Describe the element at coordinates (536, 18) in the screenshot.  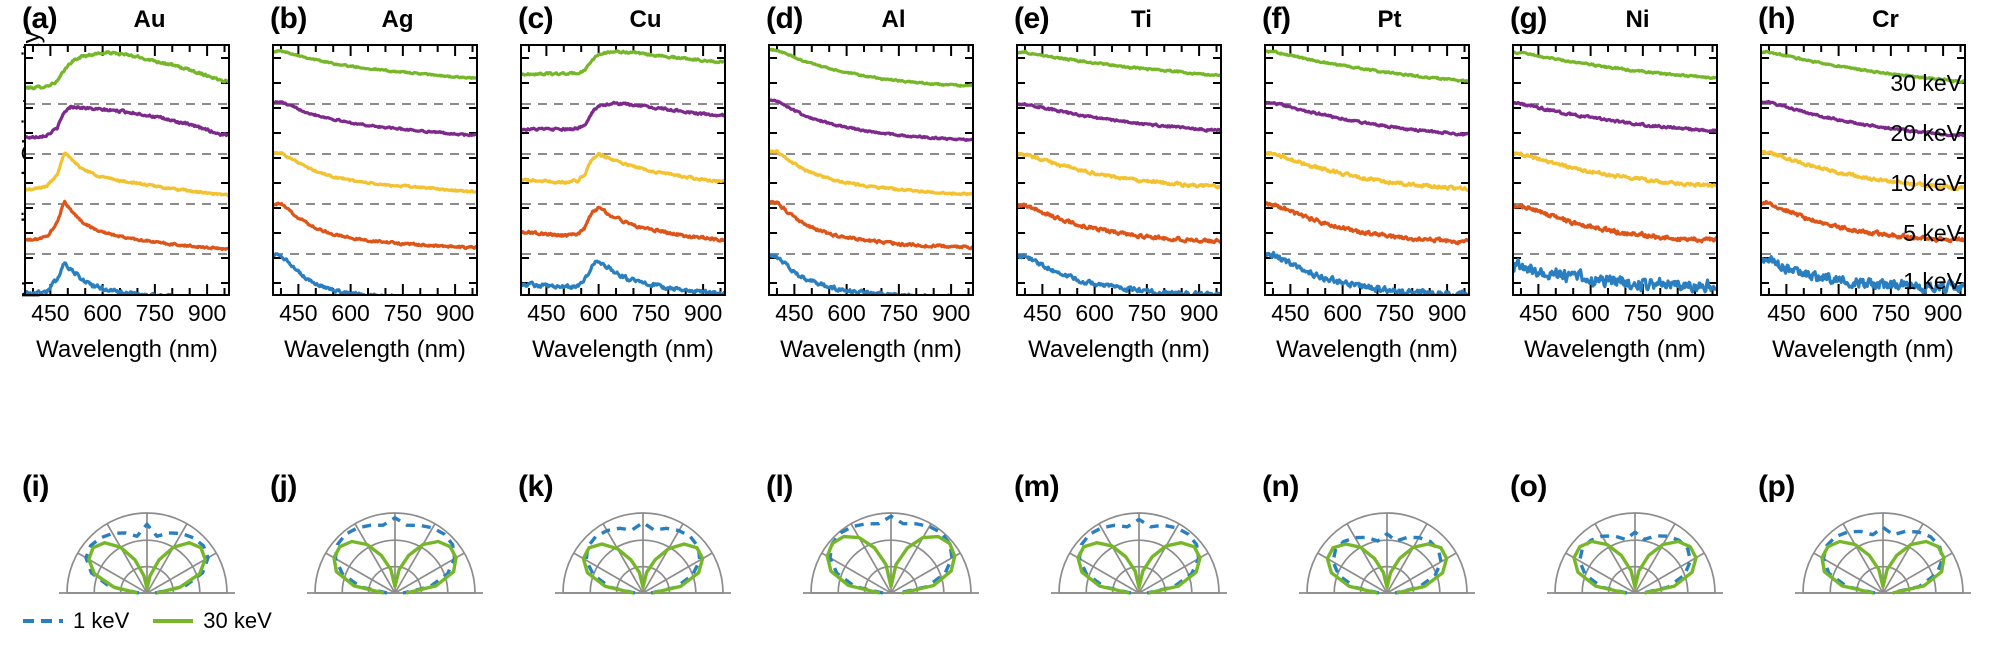
I see `panel-label-c: (c)` at that location.